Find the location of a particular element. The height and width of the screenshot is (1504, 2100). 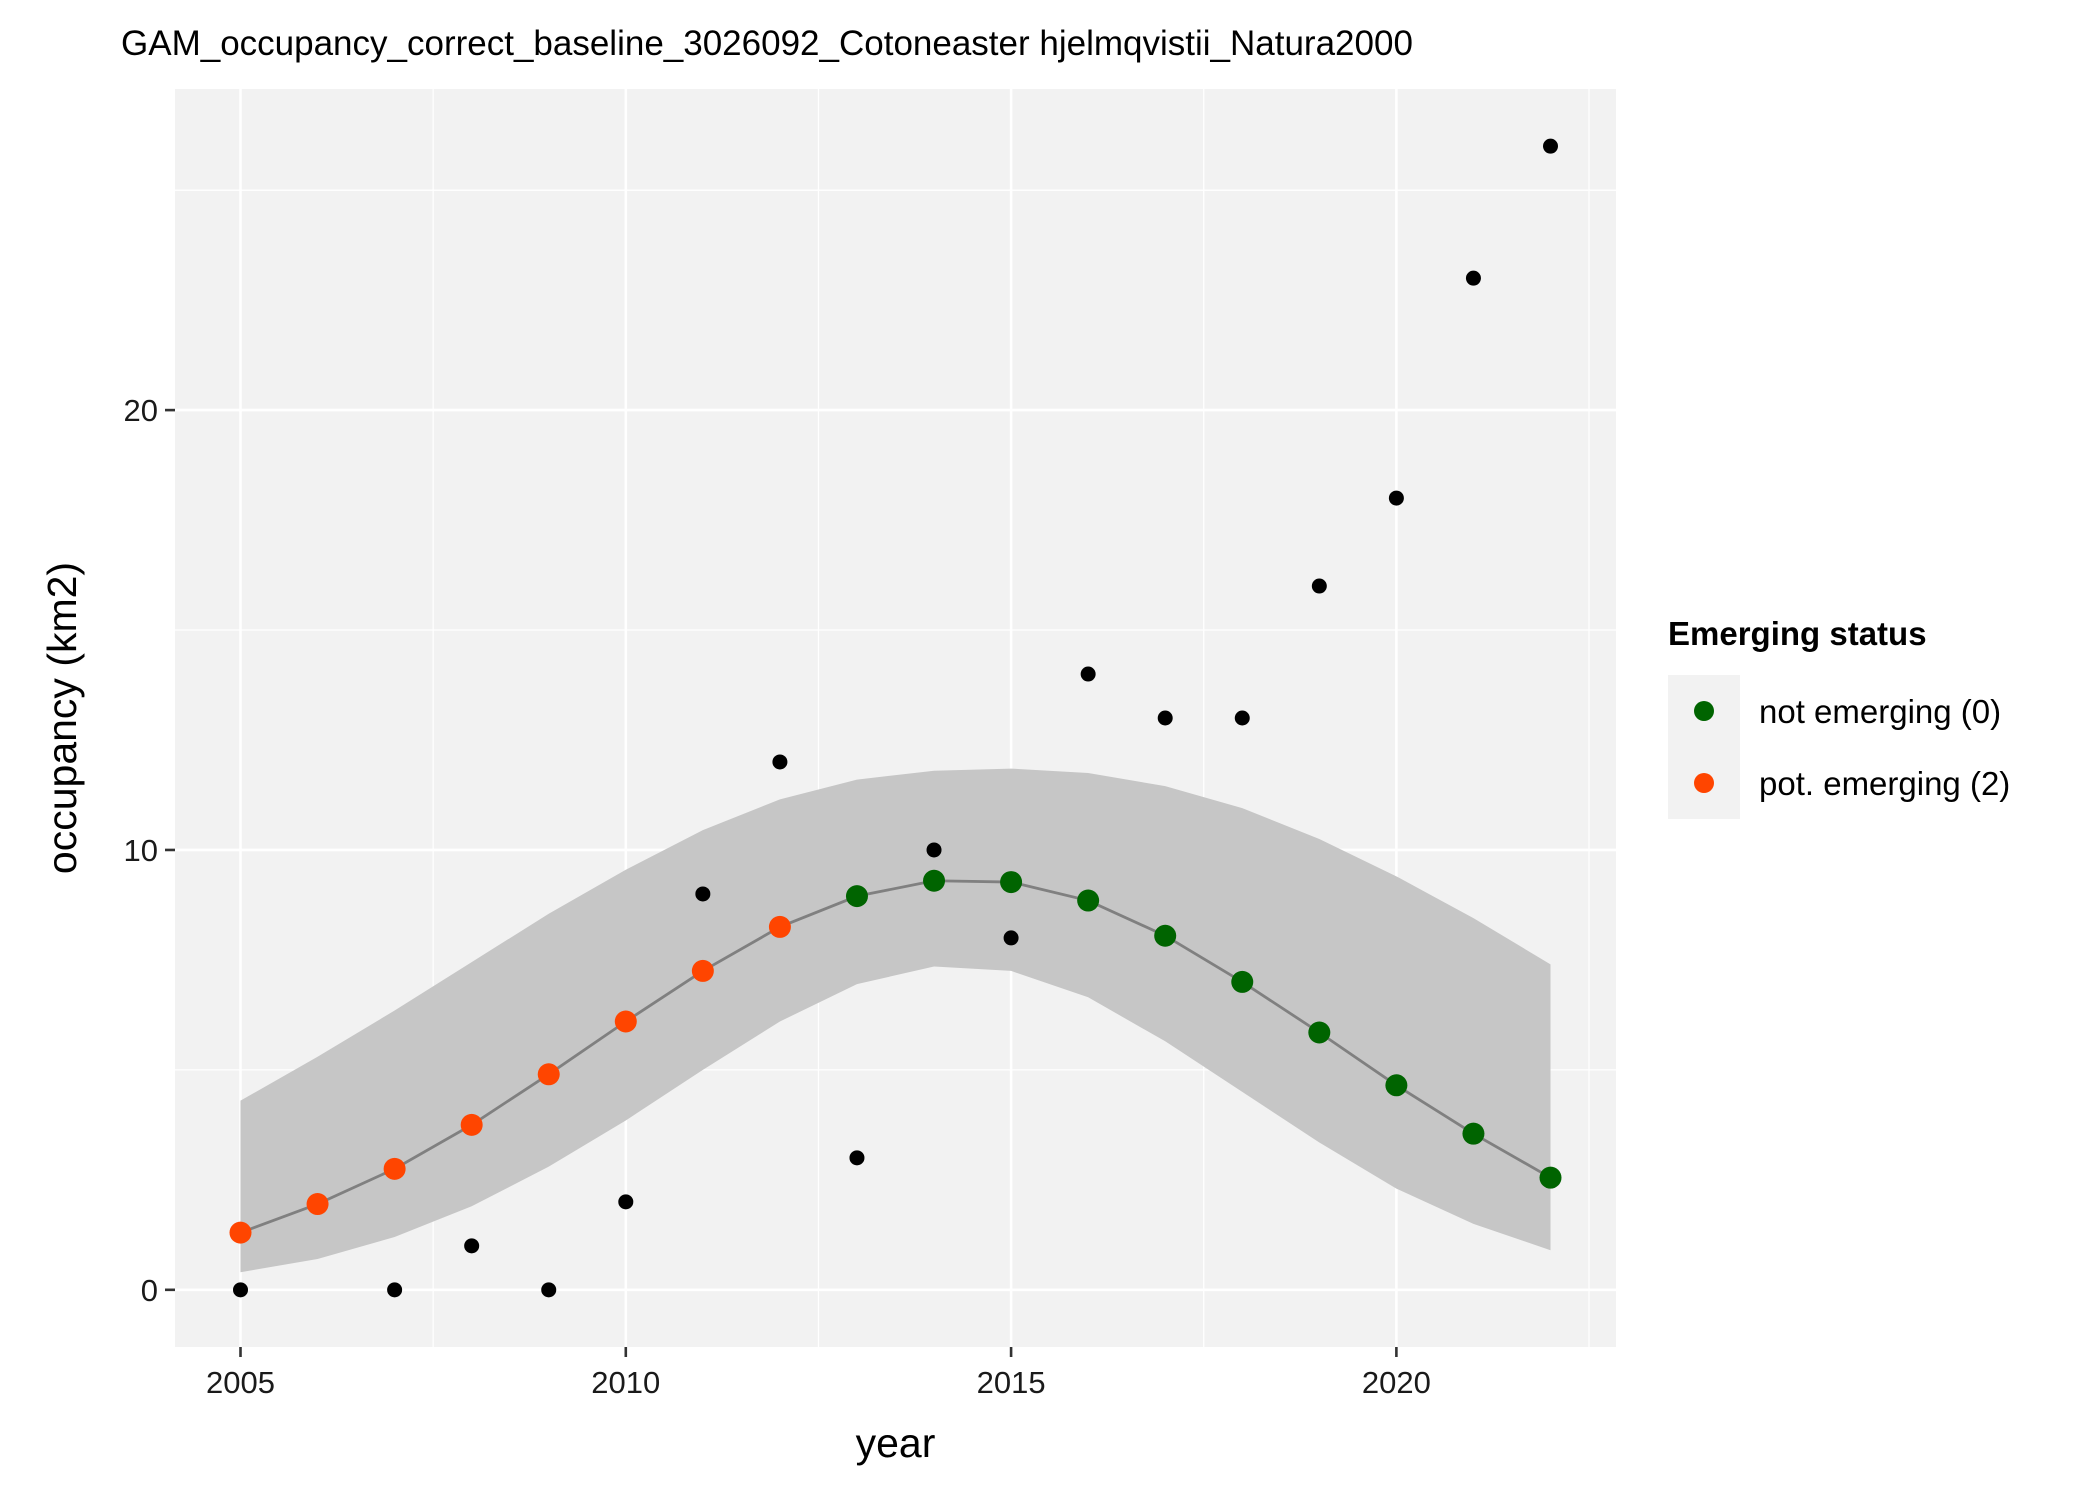

legend-title: Emerging status is located at coordinates (1797, 633).